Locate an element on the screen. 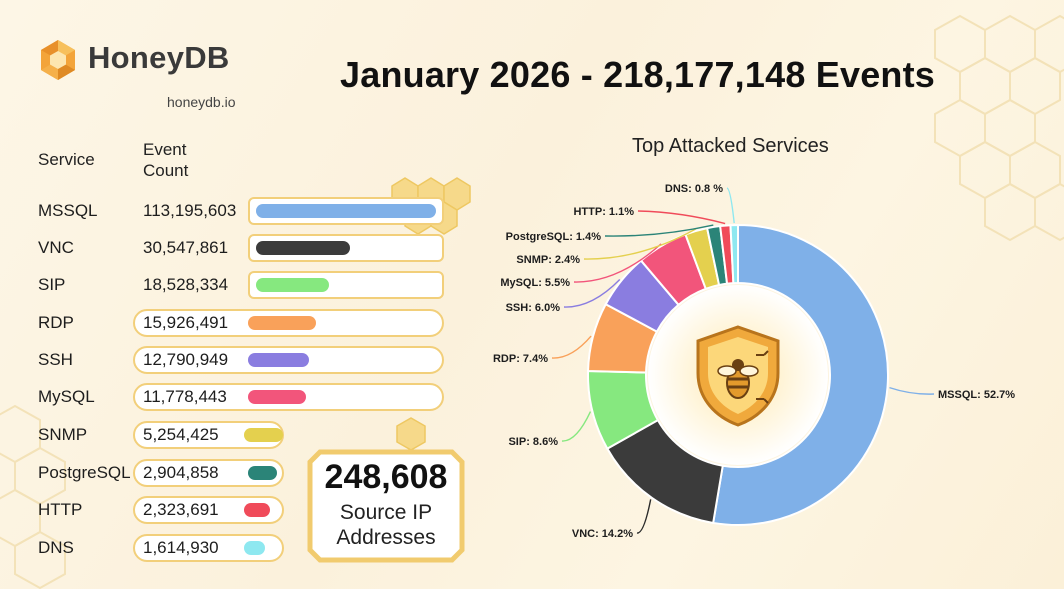 Image resolution: width=1064 pixels, height=589 pixels. table-row: SIP 18,528,334 is located at coordinates (225, 285).